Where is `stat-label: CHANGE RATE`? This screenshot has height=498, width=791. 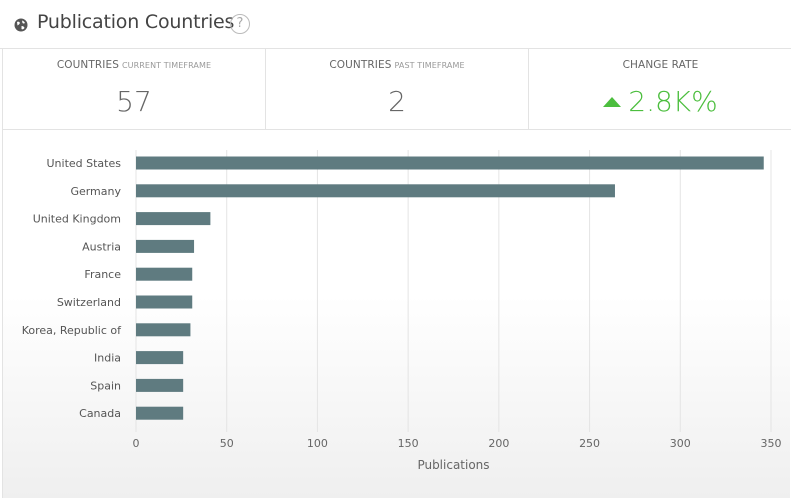
stat-label: CHANGE RATE is located at coordinates (660, 65).